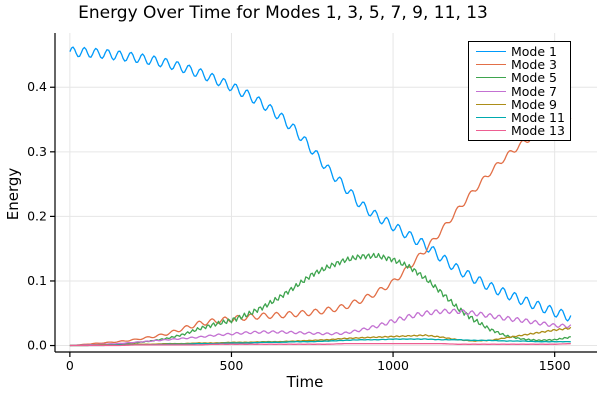 Image resolution: width=600 pixels, height=400 pixels. What do you see at coordinates (534, 52) in the screenshot?
I see `legend-label: Mode 1` at bounding box center [534, 52].